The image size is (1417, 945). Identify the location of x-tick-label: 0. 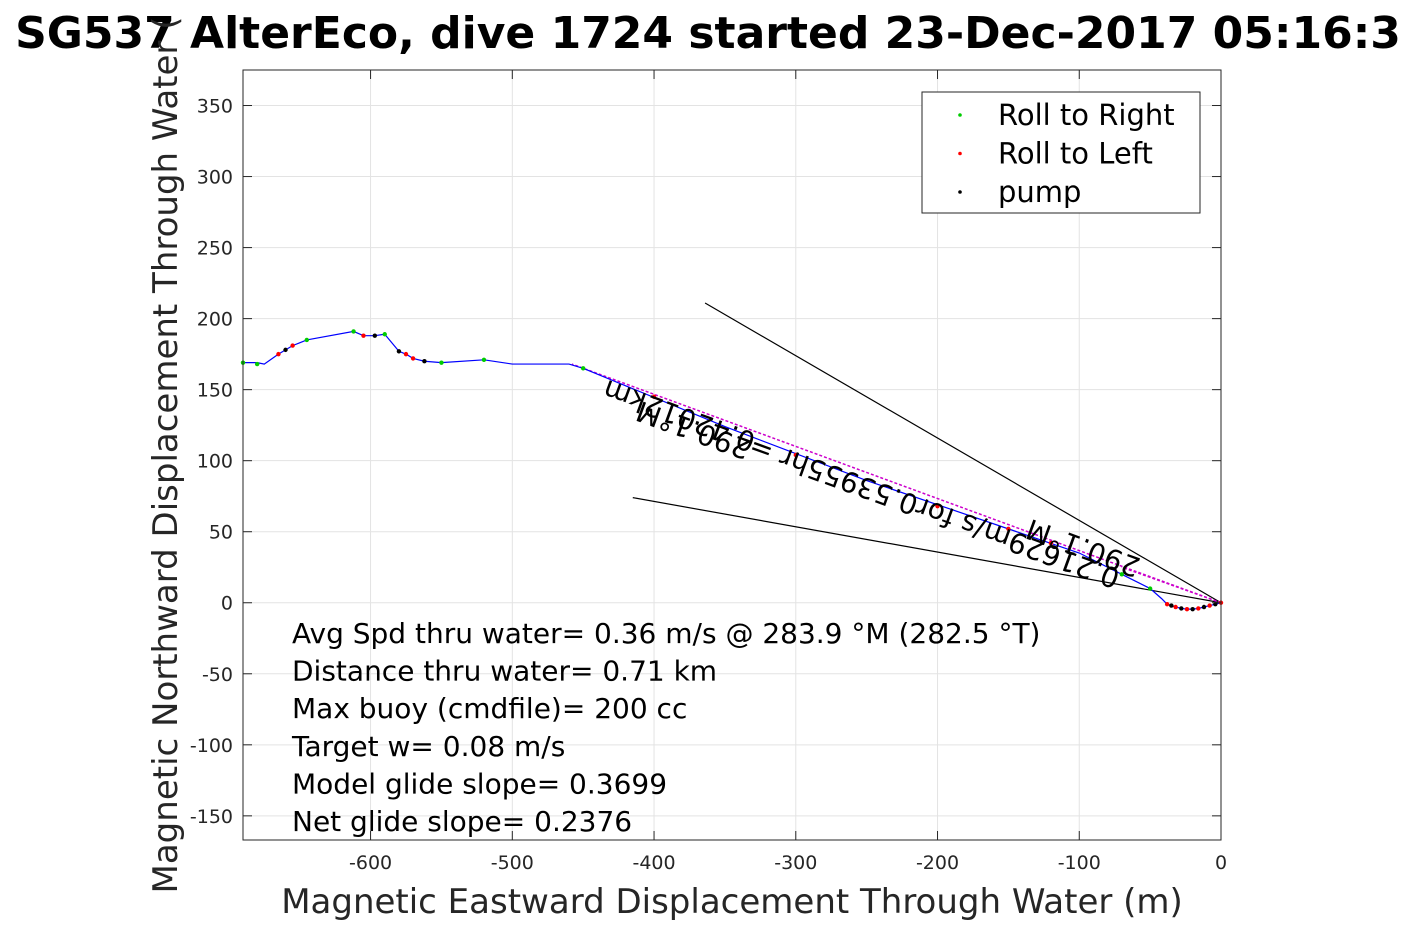
(1221, 863).